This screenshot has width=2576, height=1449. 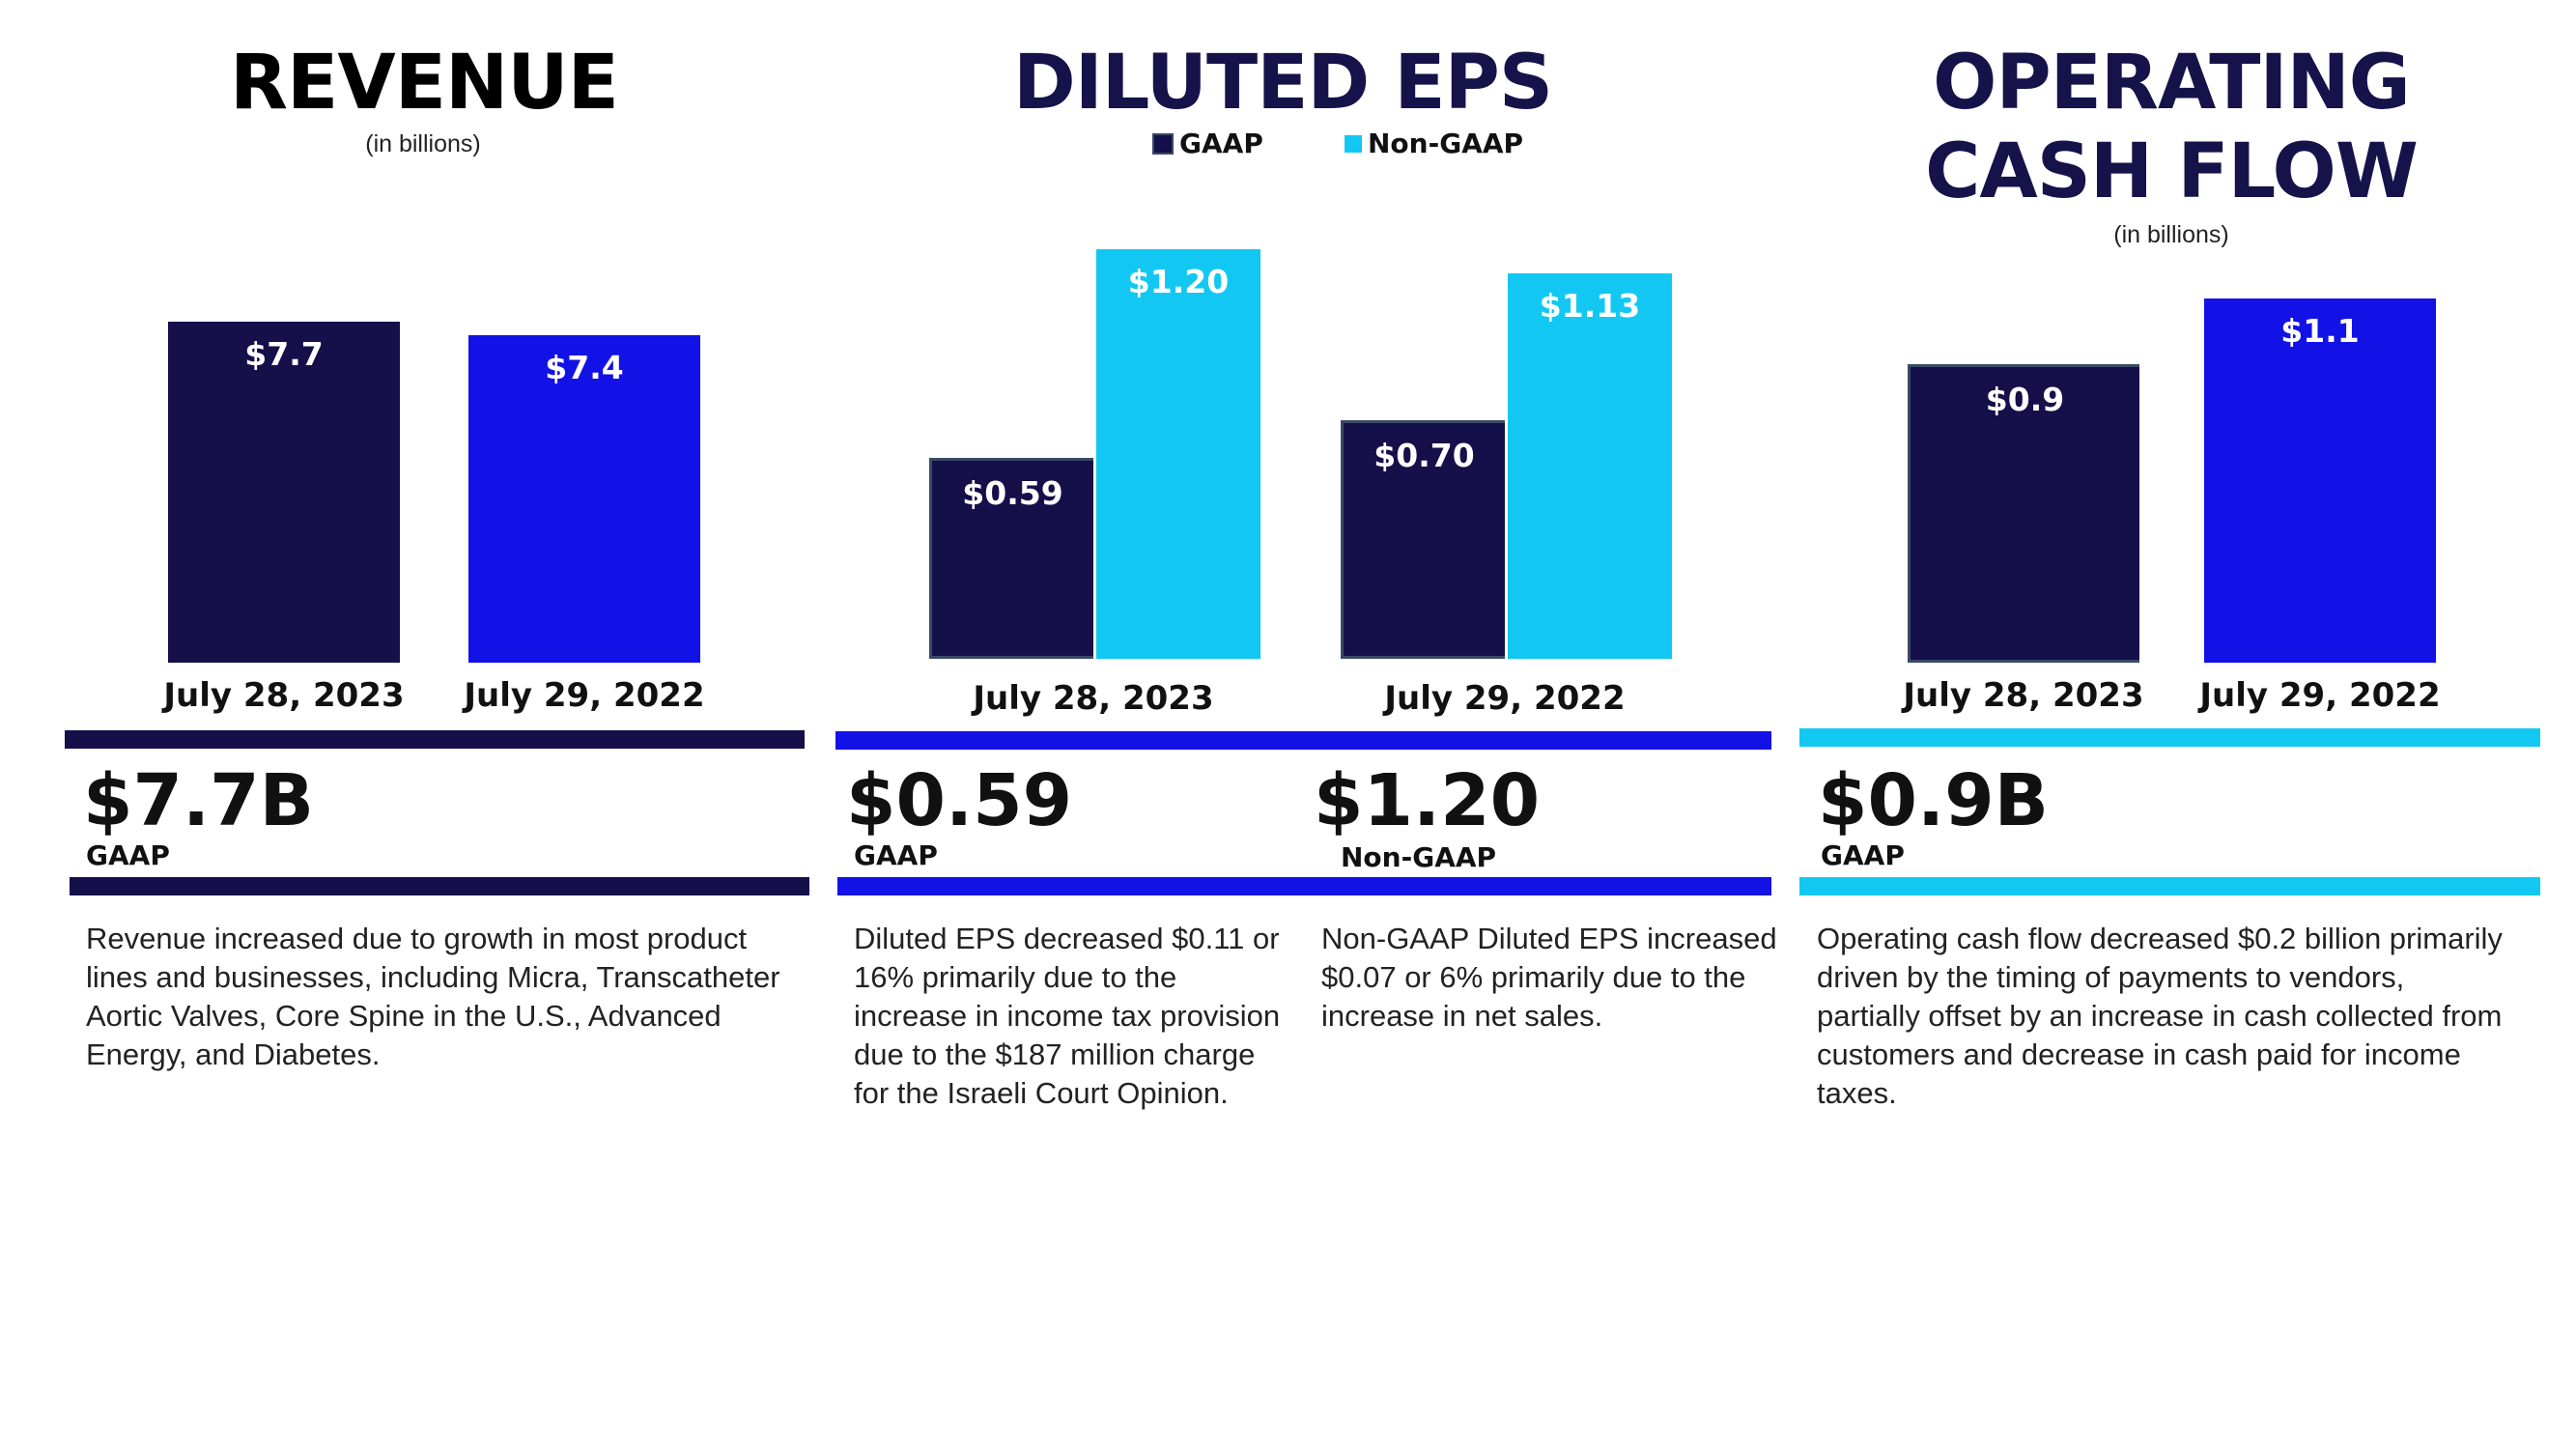 I want to click on revenue-bar-1-label: $7.4, so click(x=584, y=368).